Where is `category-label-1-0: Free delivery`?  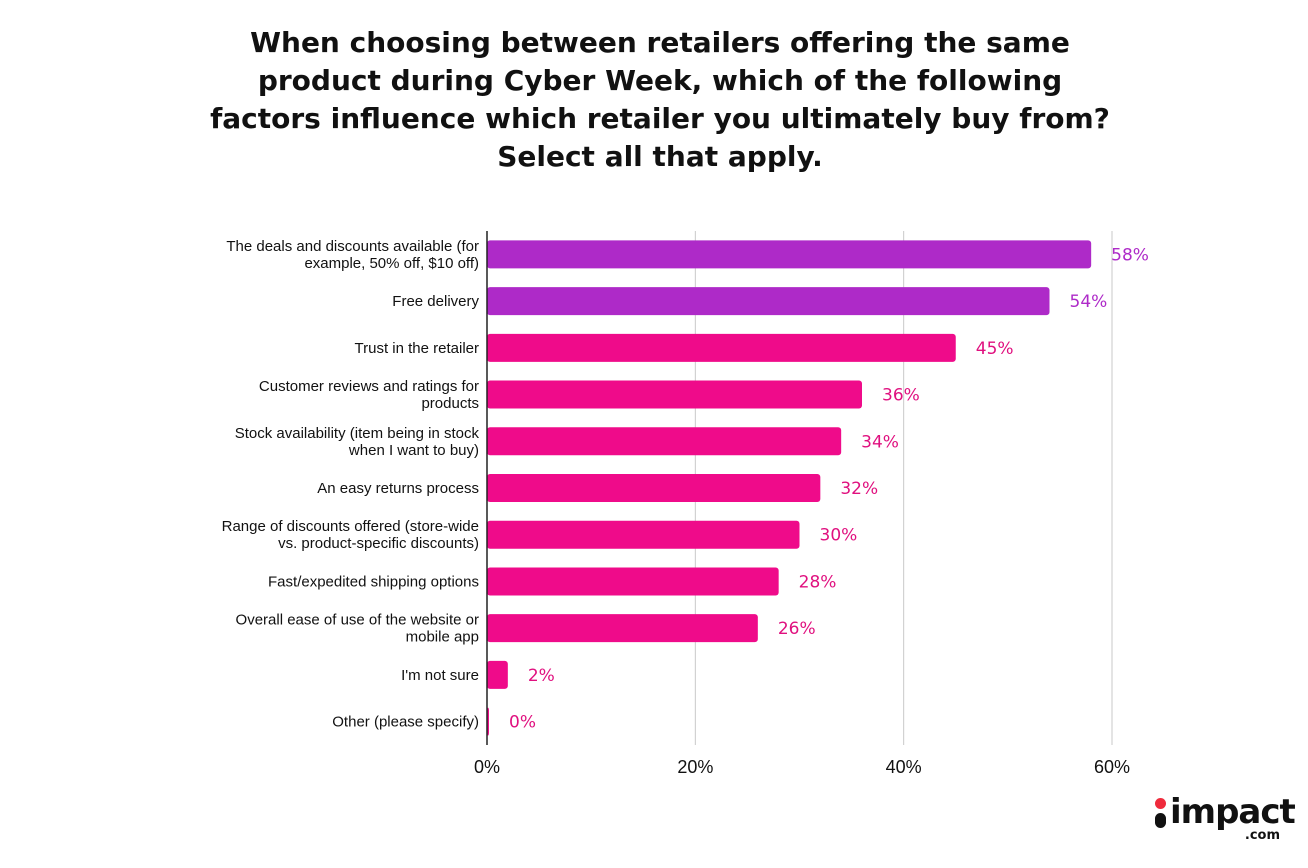
category-label-1-0: Free delivery is located at coordinates (435, 301).